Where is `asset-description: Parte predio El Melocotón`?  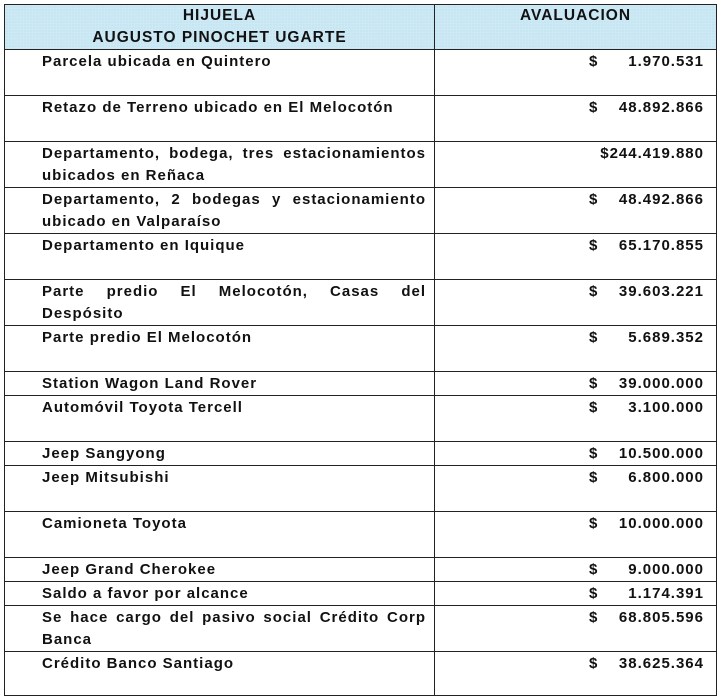
asset-description: Parte predio El Melocotón is located at coordinates (219, 348).